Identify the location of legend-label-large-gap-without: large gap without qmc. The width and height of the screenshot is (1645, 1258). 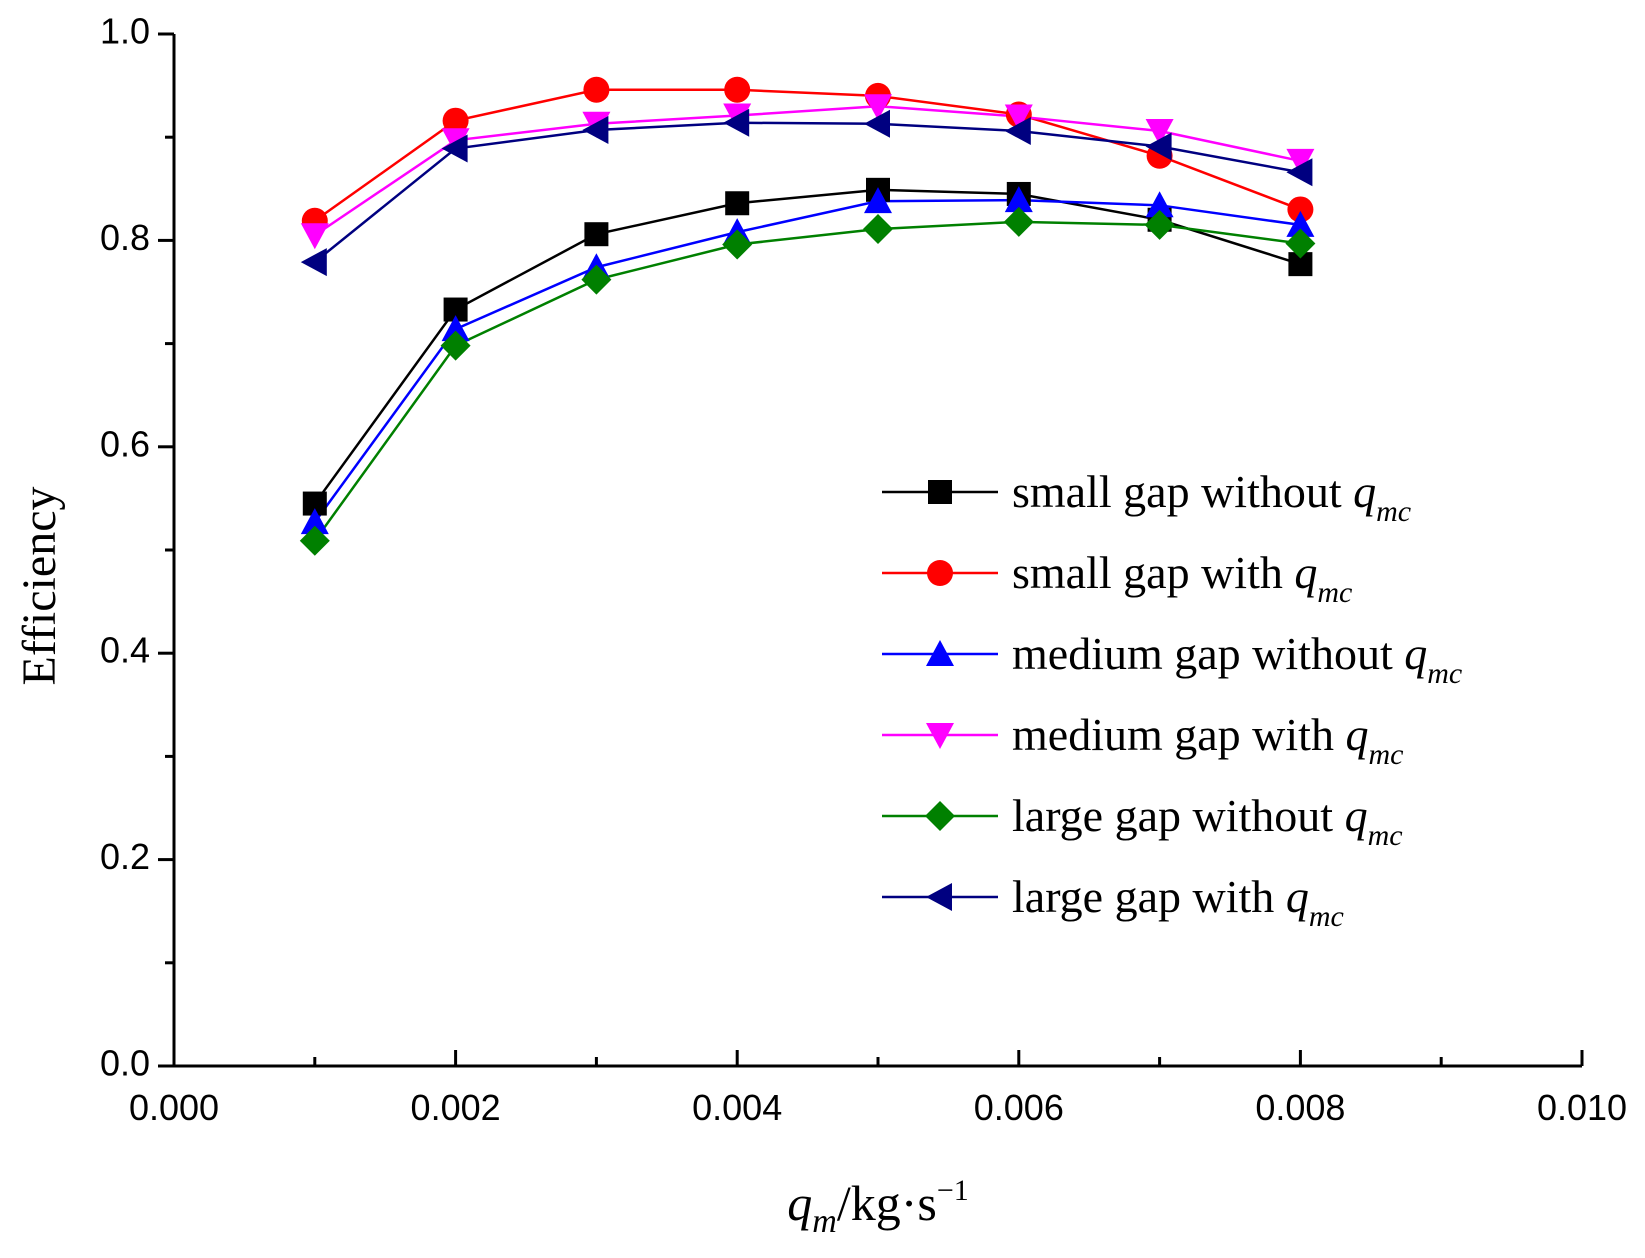
(1207, 821).